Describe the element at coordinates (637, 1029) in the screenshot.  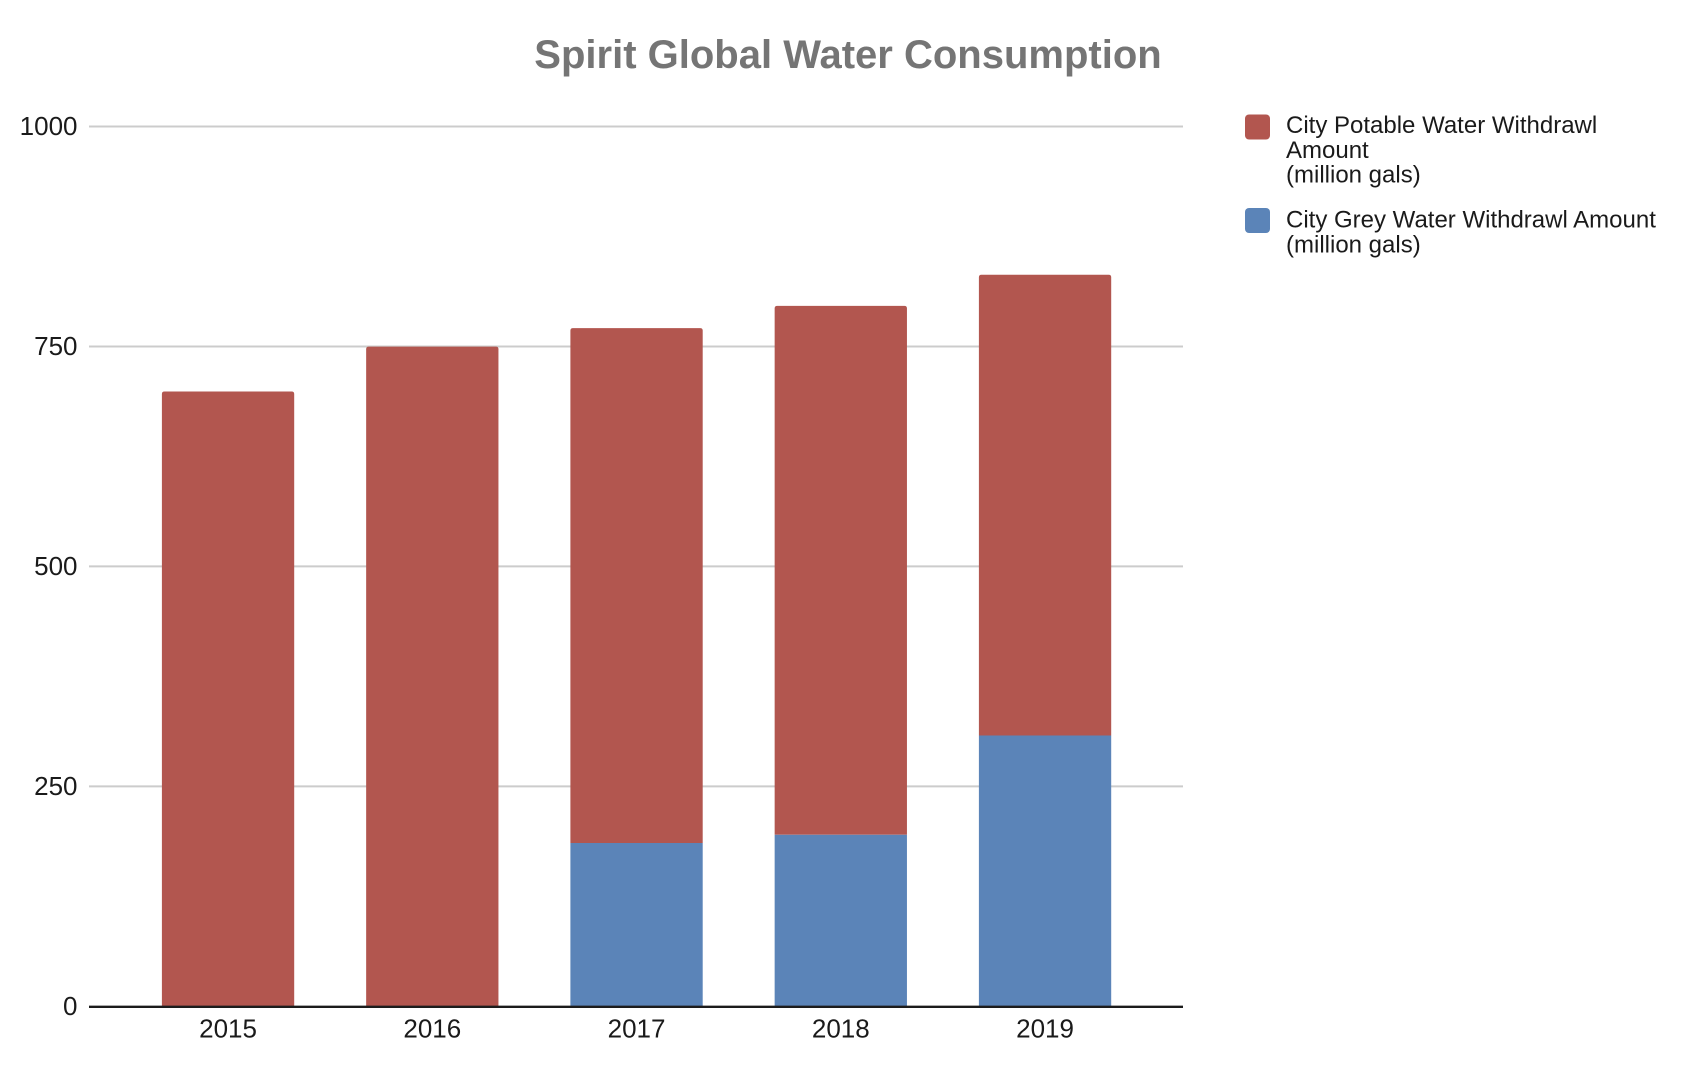
I see `svg-text: 2017` at that location.